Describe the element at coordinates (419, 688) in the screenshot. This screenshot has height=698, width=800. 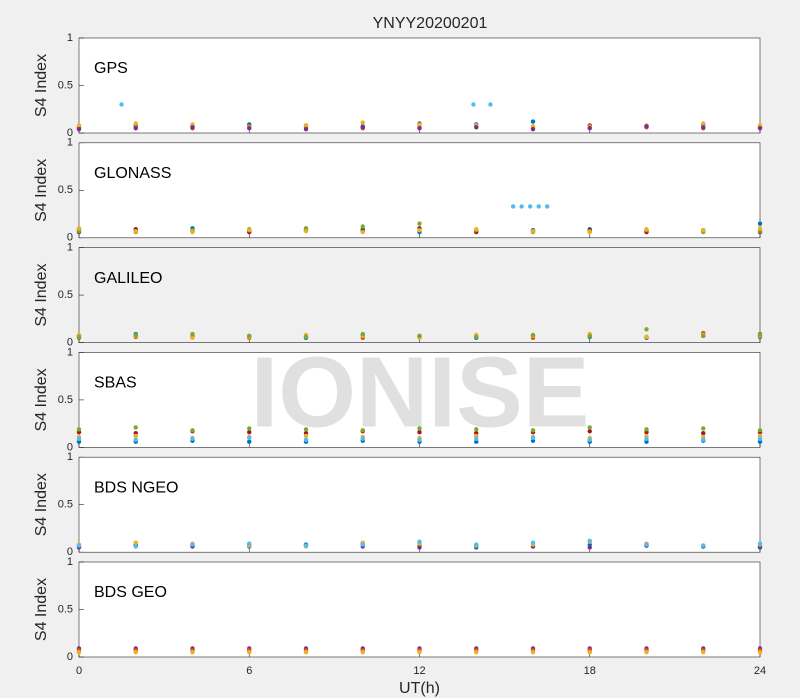
I see `x-axis-label: UT(h)` at that location.